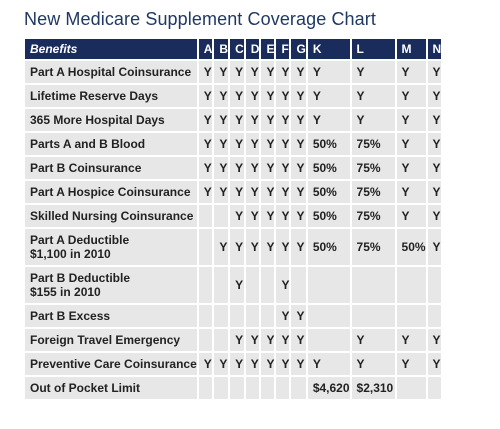 This screenshot has height=429, width=500. What do you see at coordinates (111, 72) in the screenshot?
I see `benefit-label: Part A Hospital Coinsurance` at bounding box center [111, 72].